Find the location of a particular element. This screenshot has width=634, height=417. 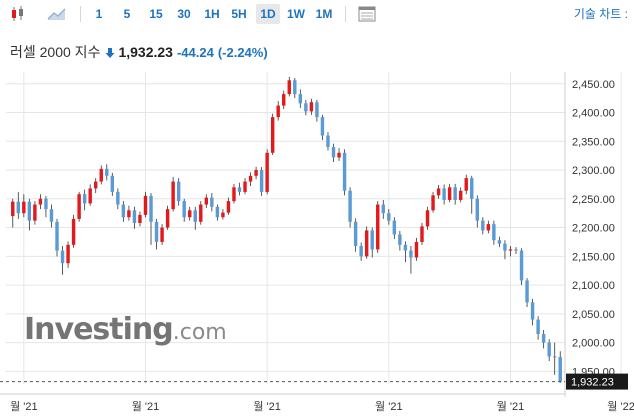

y-tick-label: 2,300.00 is located at coordinates (593, 171).